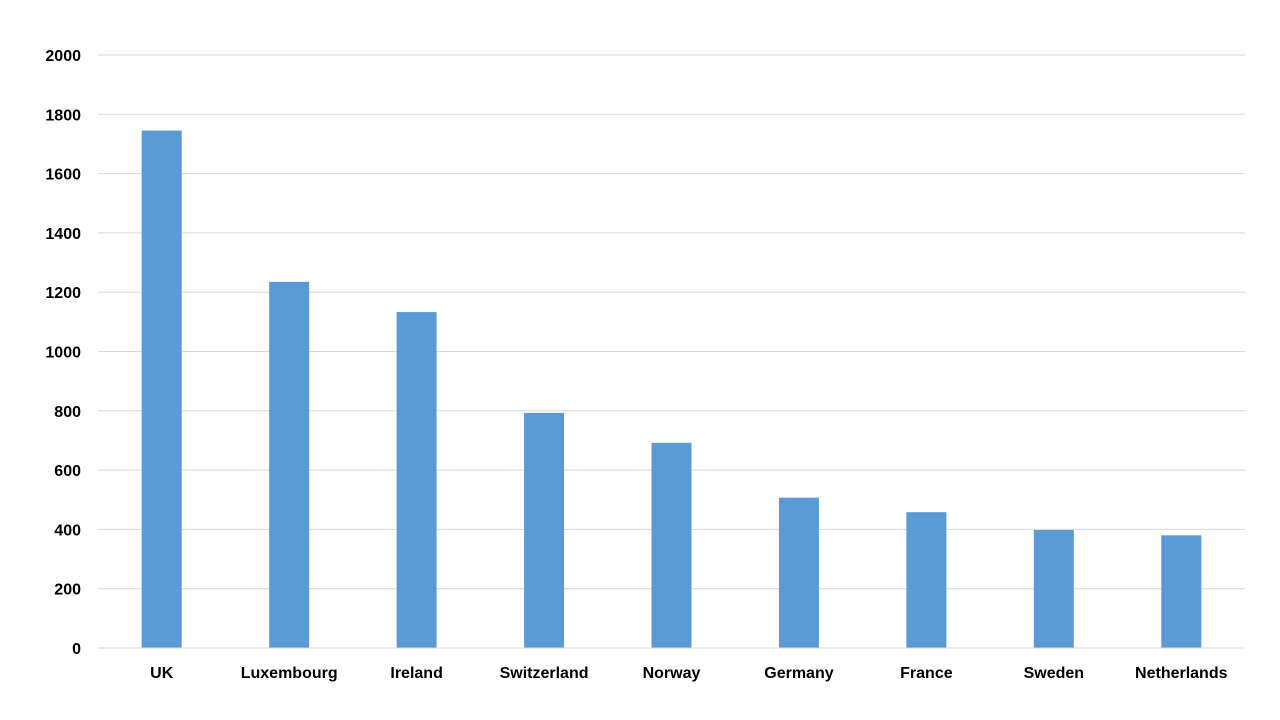 The height and width of the screenshot is (720, 1280). I want to click on x-category-label: Netherlands, so click(1181, 673).